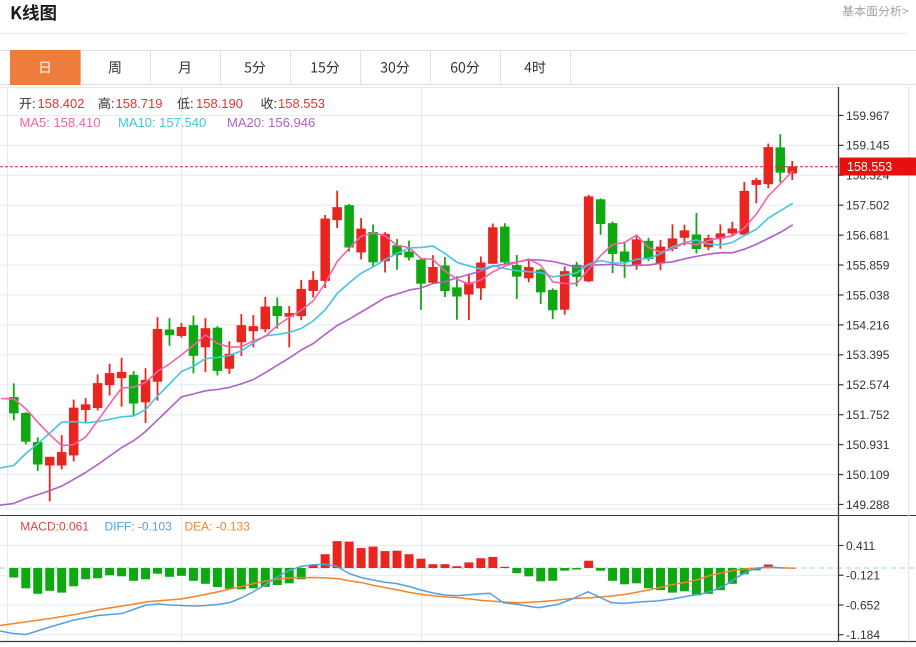  Describe the element at coordinates (868, 325) in the screenshot. I see `svg-text: 154.216` at that location.